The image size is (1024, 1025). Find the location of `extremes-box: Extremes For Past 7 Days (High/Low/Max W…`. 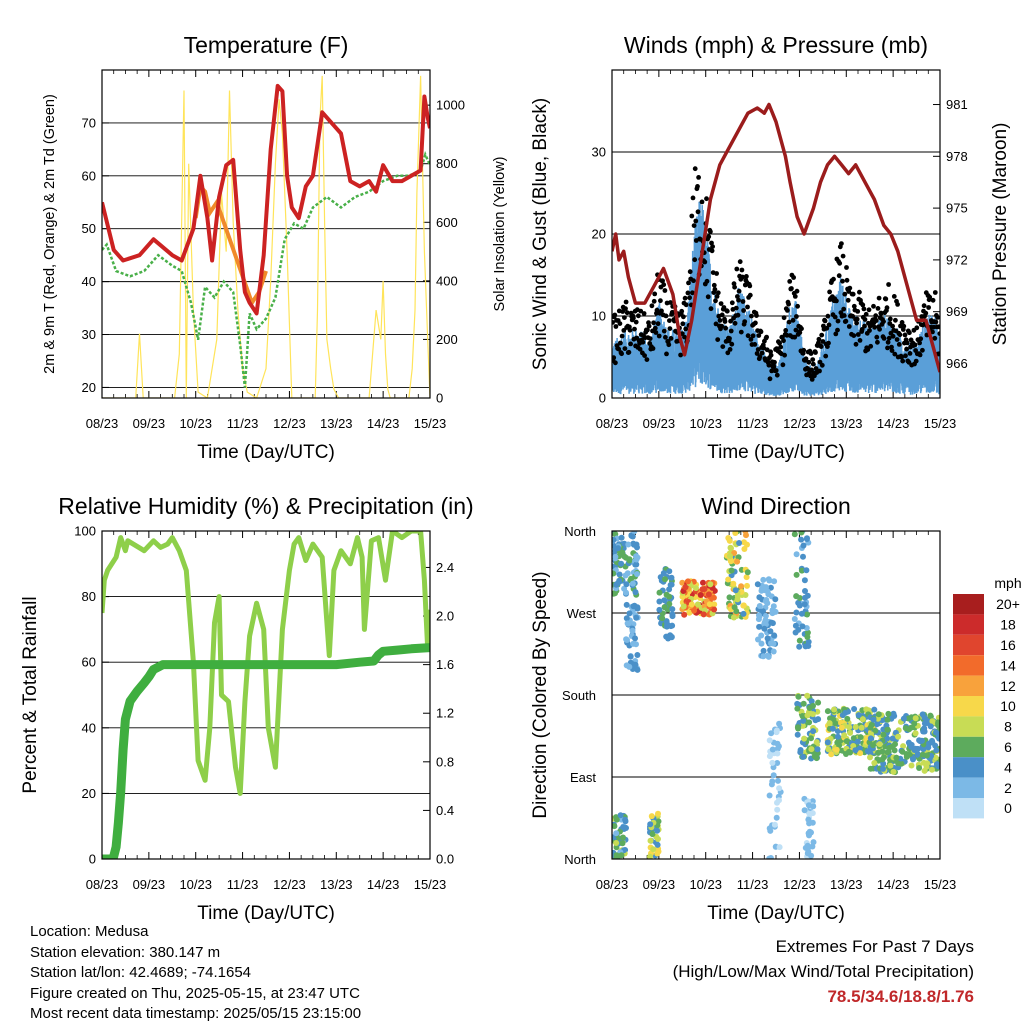

extremes-box: Extremes For Past 7 Days (High/Low/Max W… is located at coordinates (823, 971).